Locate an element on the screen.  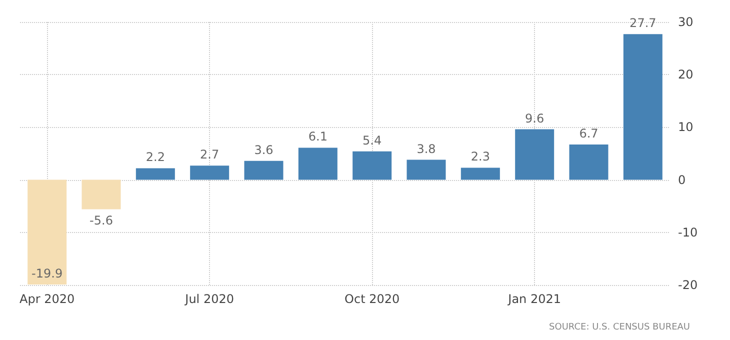
data-label: 6.1 is located at coordinates (318, 137).